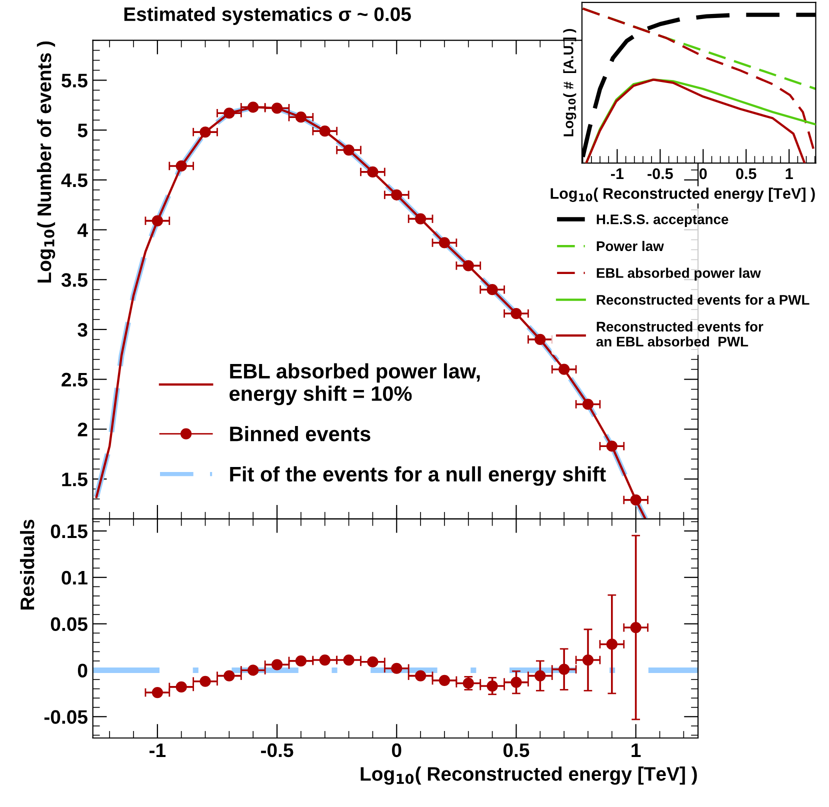 The image size is (829, 807). What do you see at coordinates (680, 334) in the screenshot?
I see `legend-label: Reconstructed events for an EBL absorbed PWL` at bounding box center [680, 334].